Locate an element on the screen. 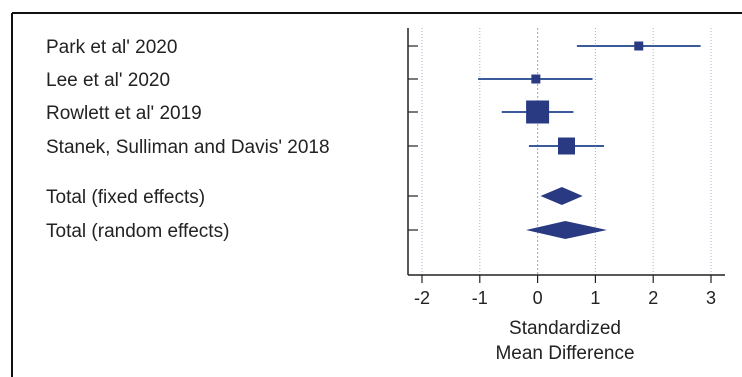  x-tick-label: 3 is located at coordinates (711, 298).